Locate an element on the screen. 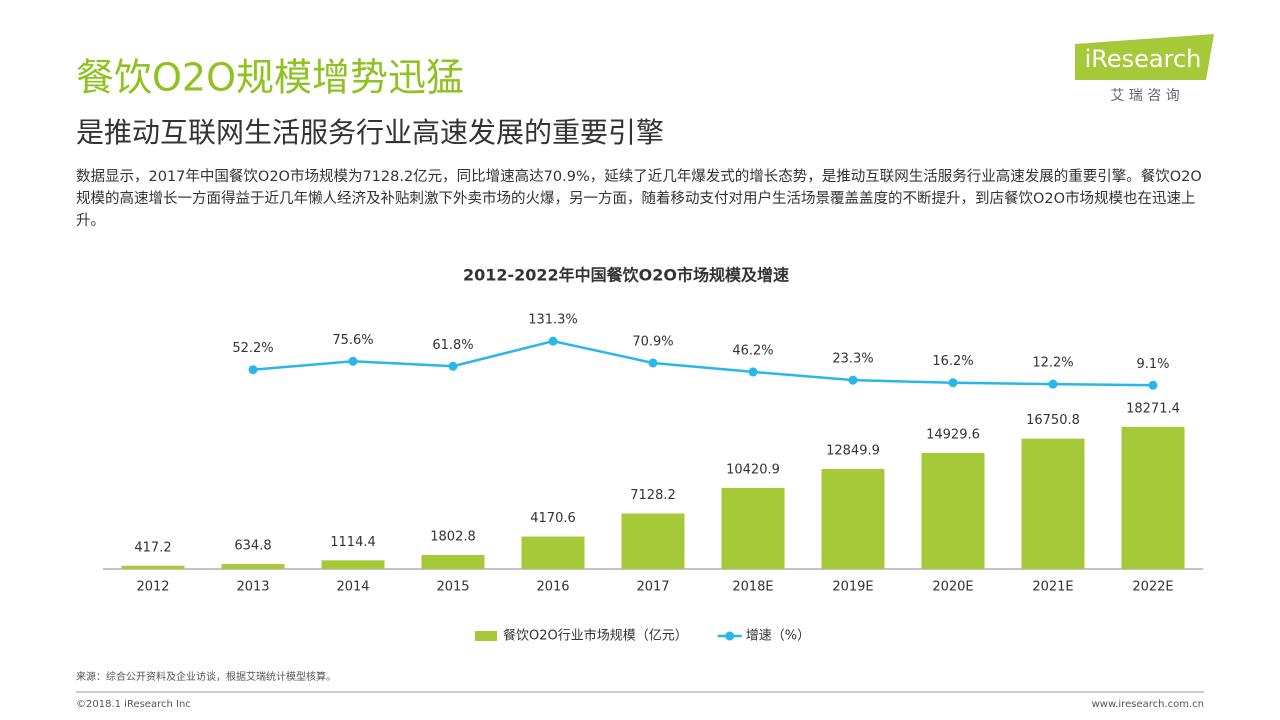 The image size is (1280, 720). line is located at coordinates (703, 363).